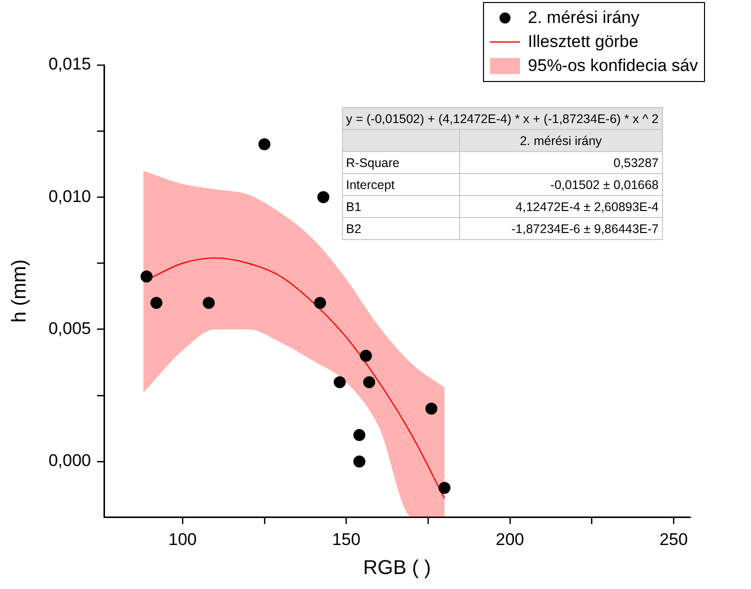 The width and height of the screenshot is (751, 589). Describe the element at coordinates (584, 18) in the screenshot. I see `legend-label: 2. mérési irány` at that location.